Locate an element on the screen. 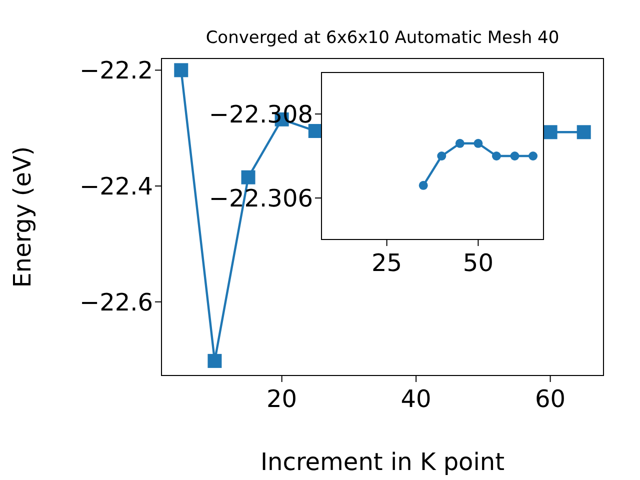 This screenshot has height=480, width=640. y-tick-label: −22.4 is located at coordinates (116, 186).